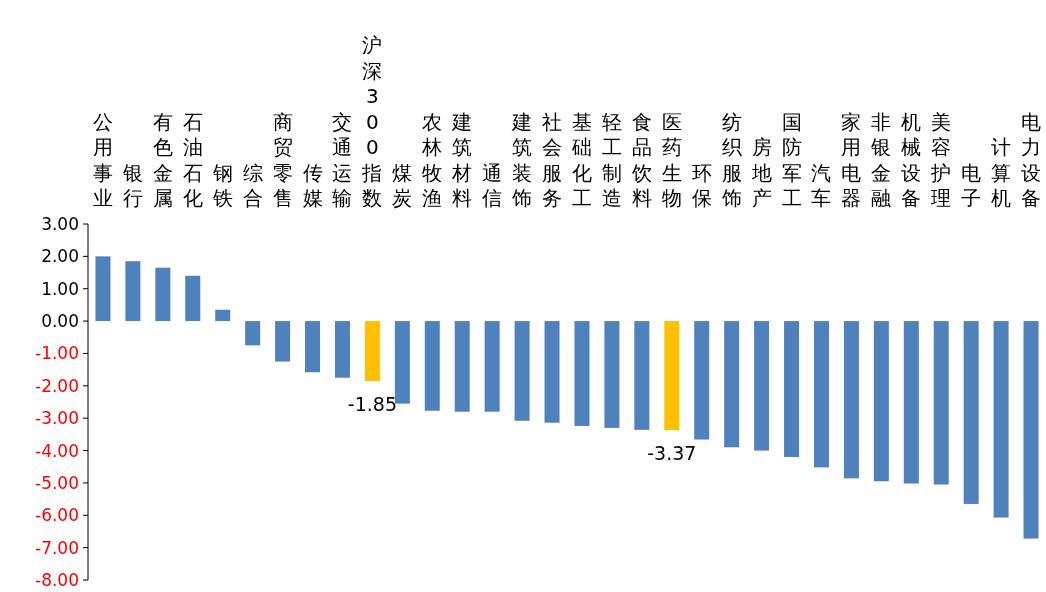  I want to click on x-tick-label: 传媒, so click(312, 185).